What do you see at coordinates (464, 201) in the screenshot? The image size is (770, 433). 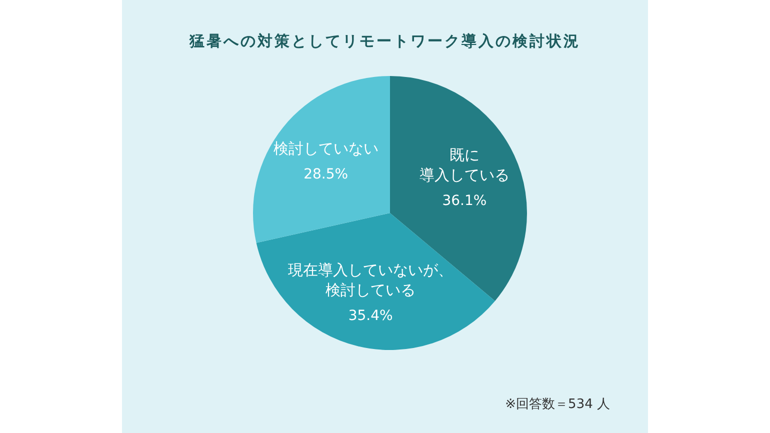 I see `data-label: 36.1%` at bounding box center [464, 201].